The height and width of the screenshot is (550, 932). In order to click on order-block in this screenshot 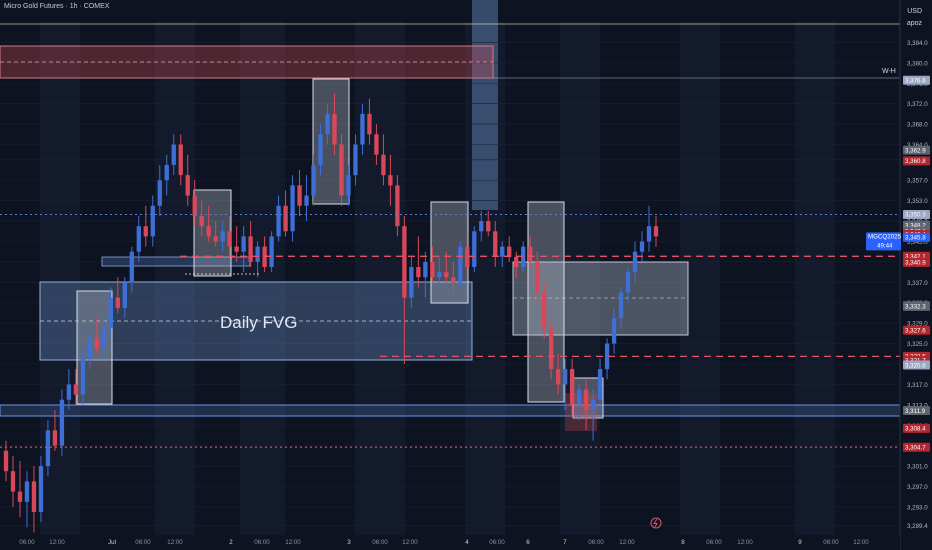, I will do `click(212, 233)`.